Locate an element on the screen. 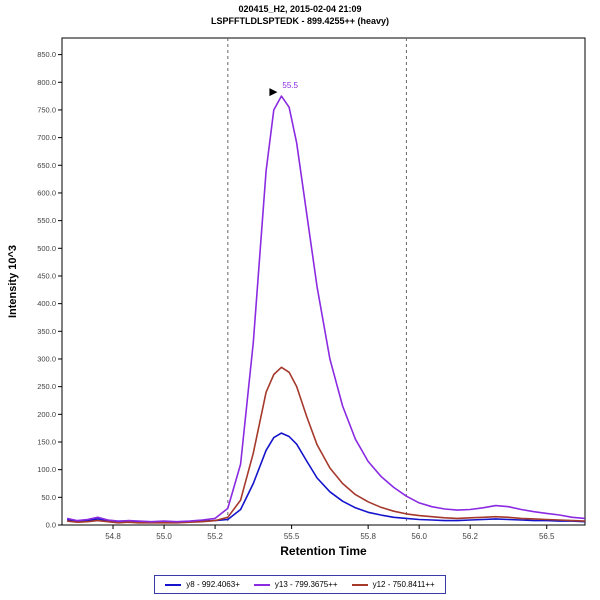  y-tick-label: 750.0 is located at coordinates (46, 109).